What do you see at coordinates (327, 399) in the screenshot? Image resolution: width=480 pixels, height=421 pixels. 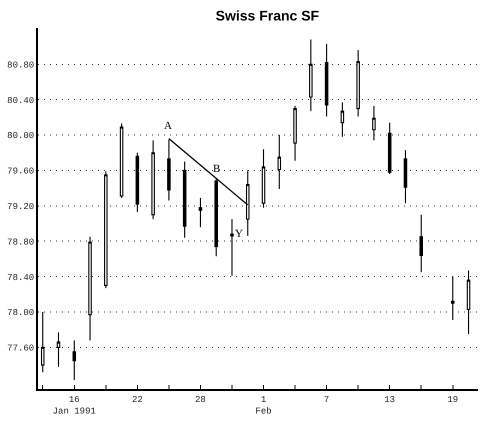 I see `x-tick-label: 7` at bounding box center [327, 399].